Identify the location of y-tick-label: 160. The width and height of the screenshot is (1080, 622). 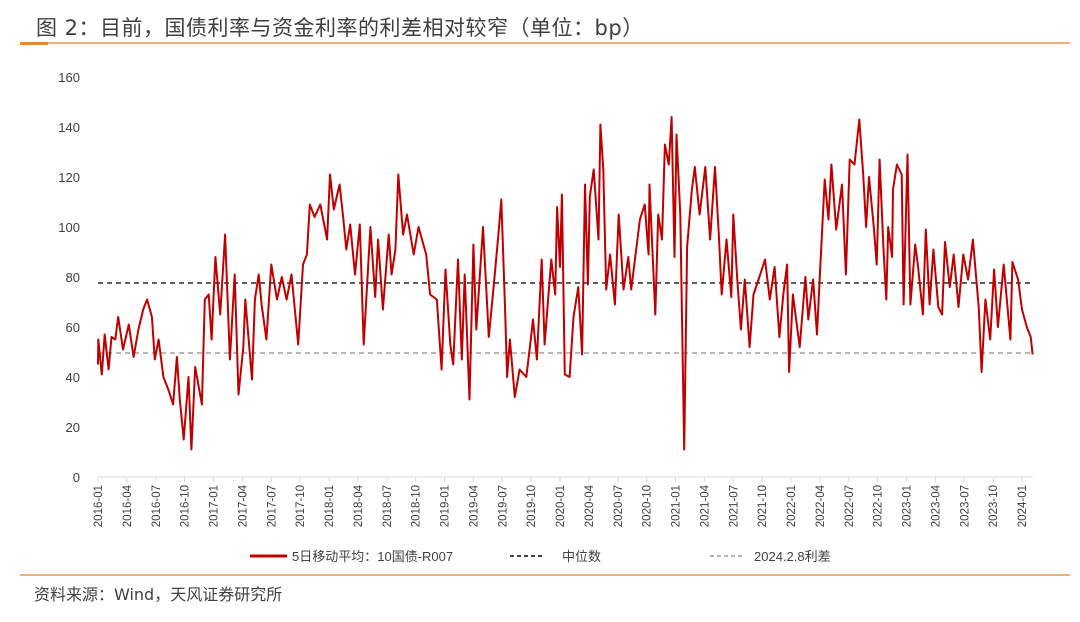
(69, 77).